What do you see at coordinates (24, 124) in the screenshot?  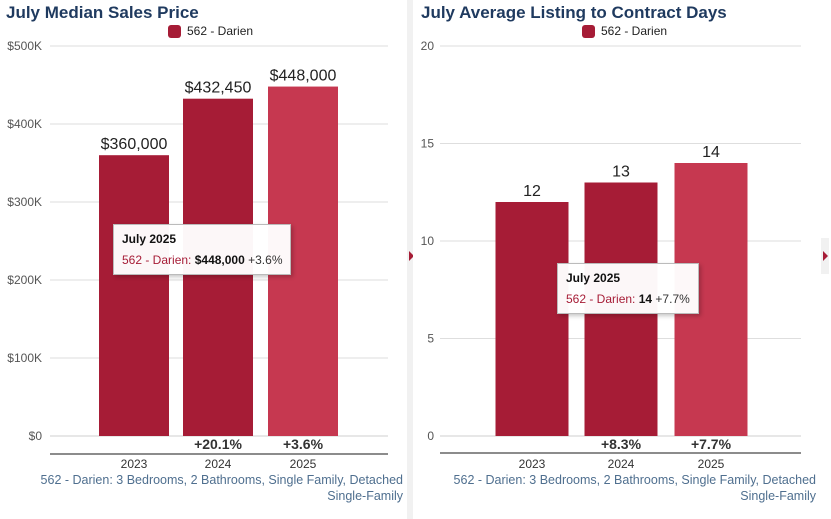 I see `y-tick-label: $400K` at bounding box center [24, 124].